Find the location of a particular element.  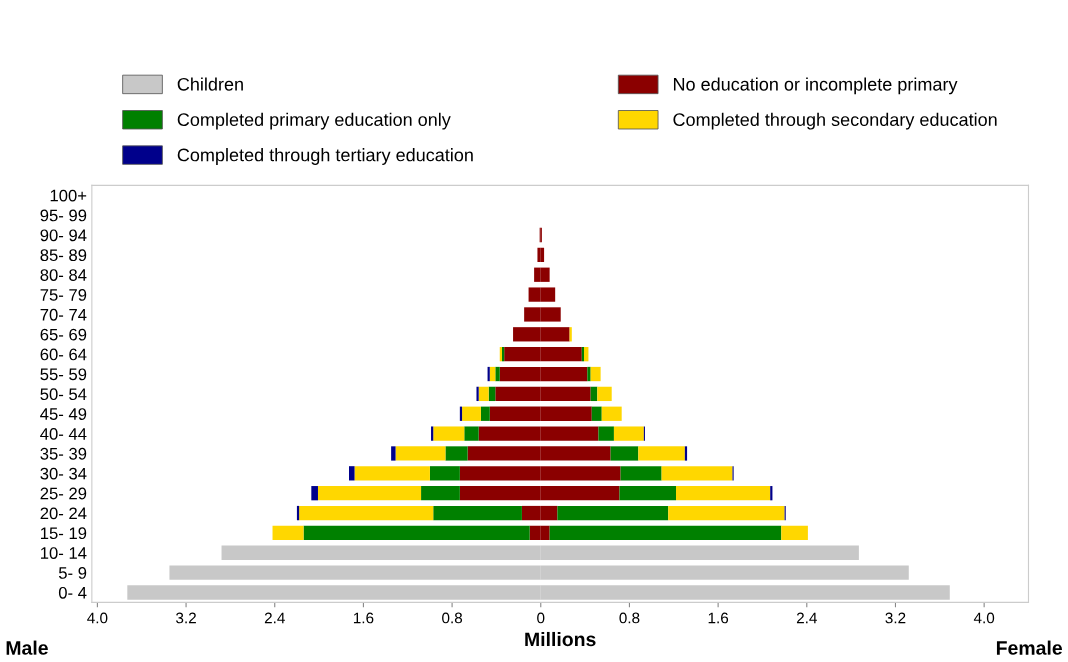

legend-label: Completed through secondary education is located at coordinates (835, 121).